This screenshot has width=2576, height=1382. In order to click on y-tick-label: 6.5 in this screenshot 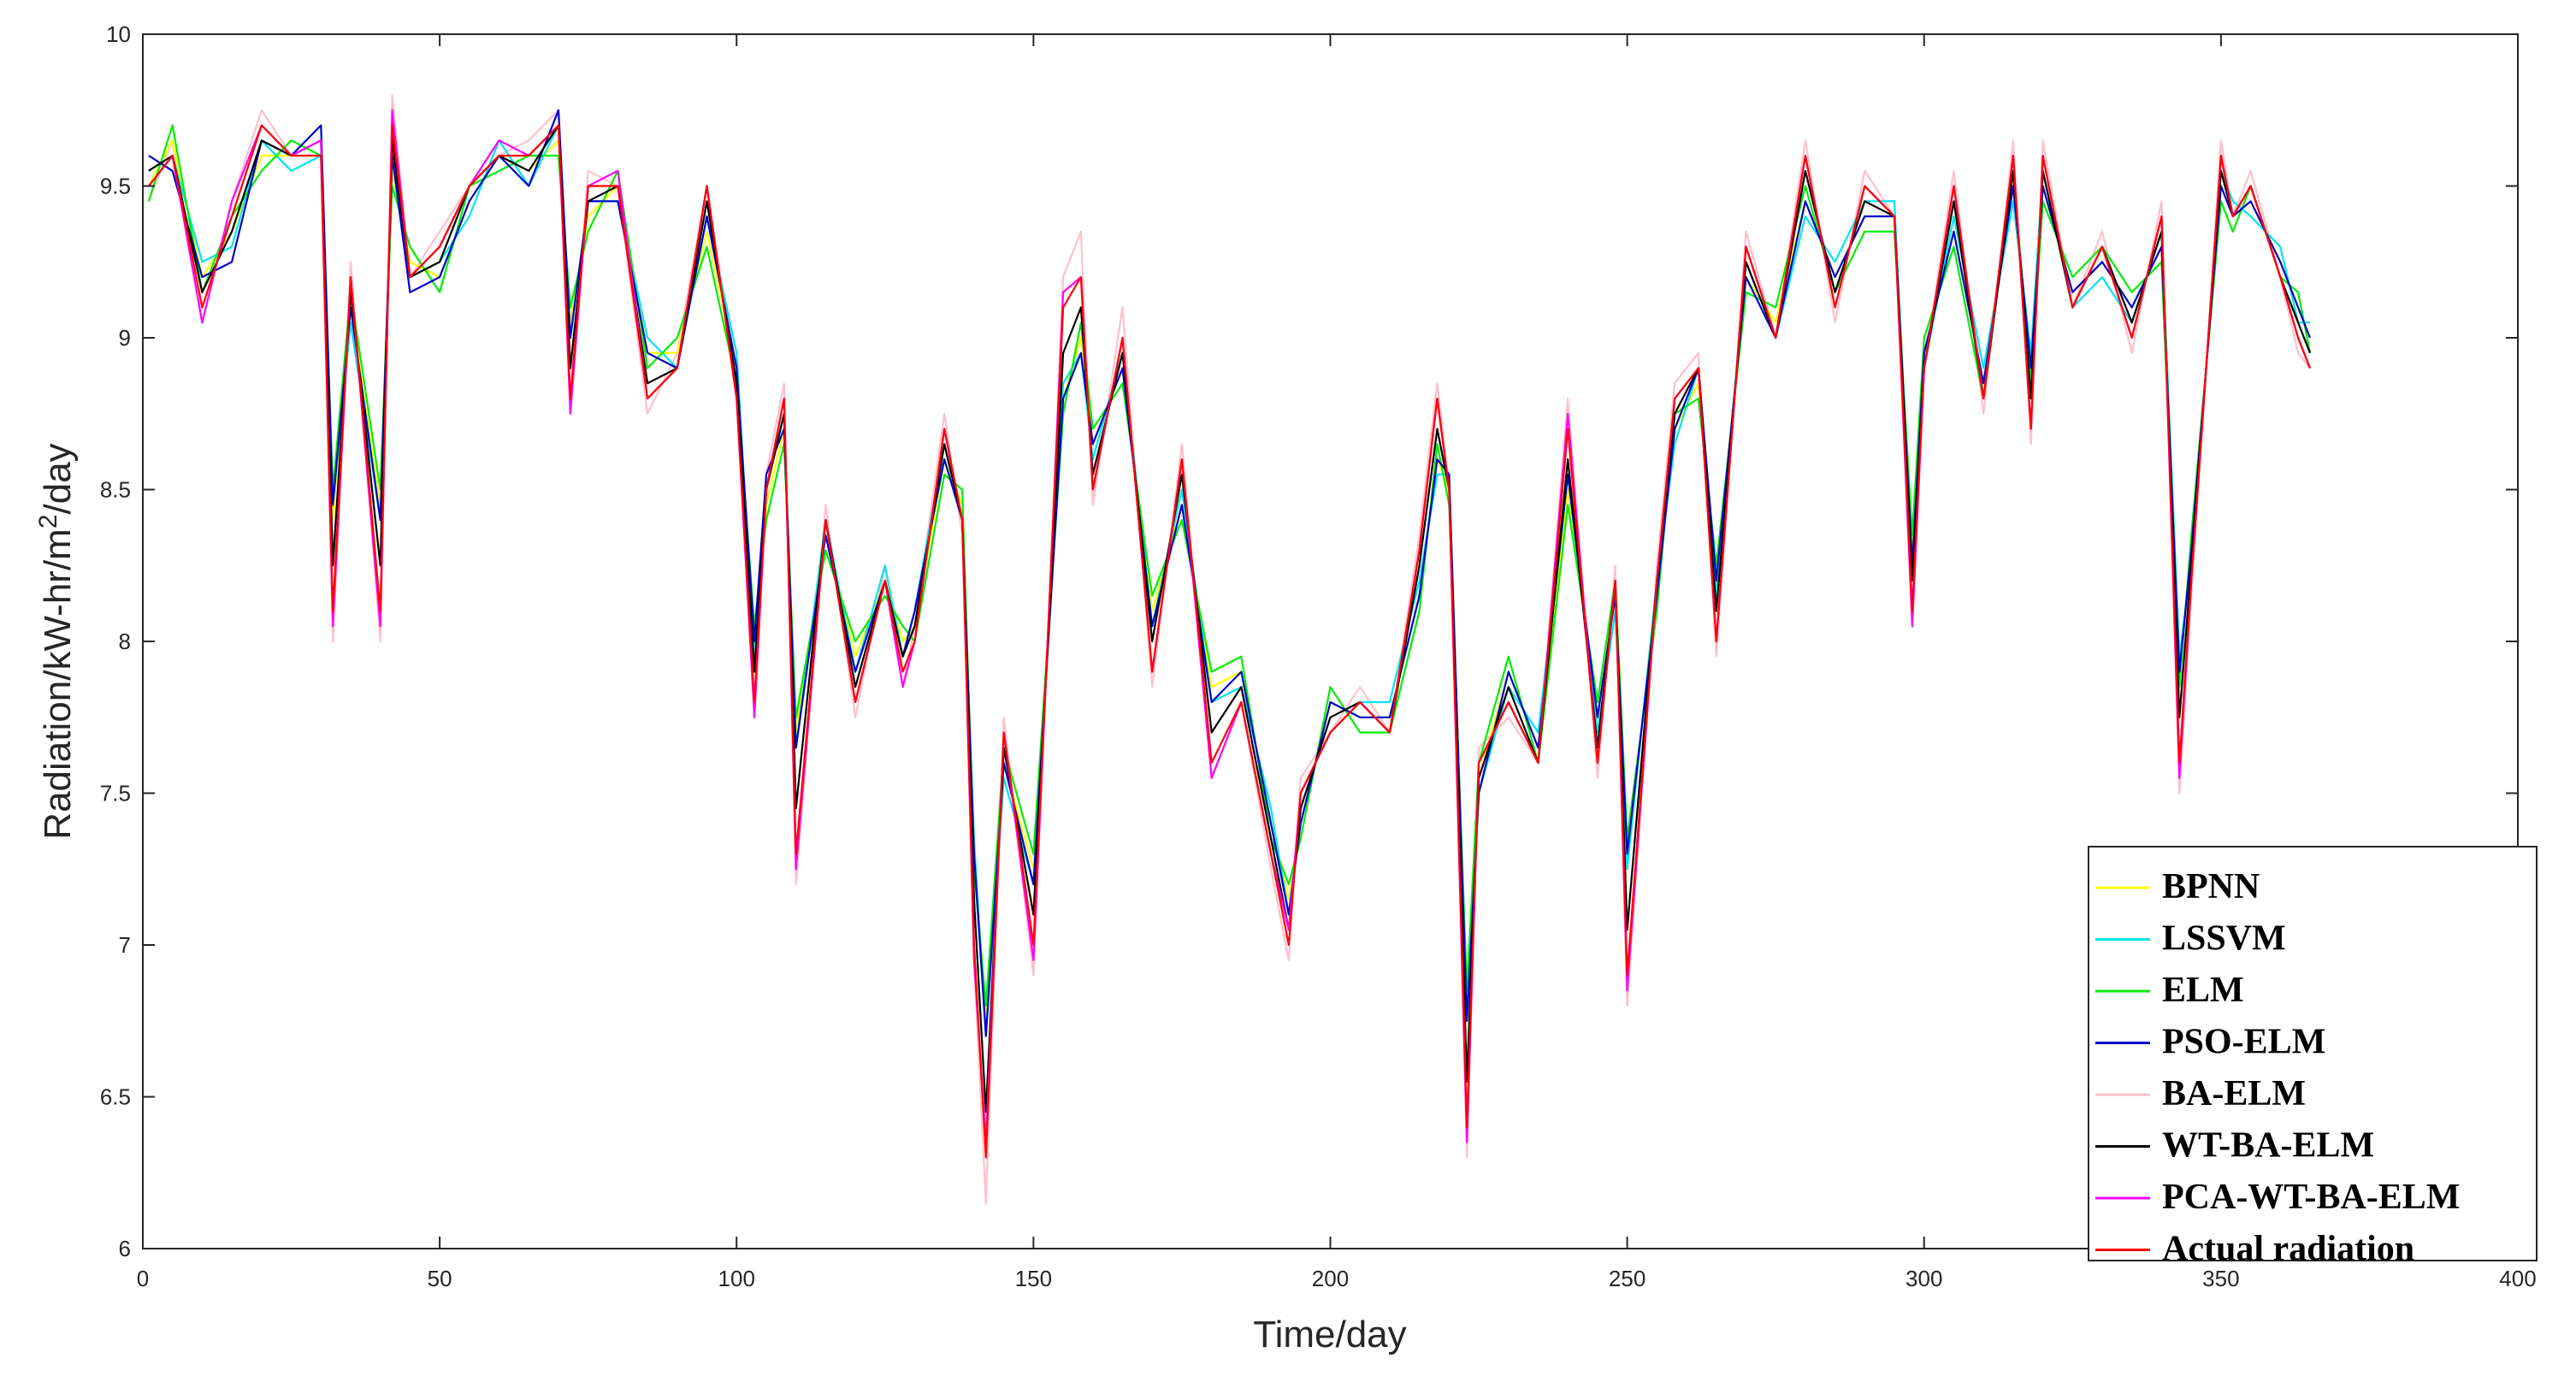, I will do `click(115, 1097)`.